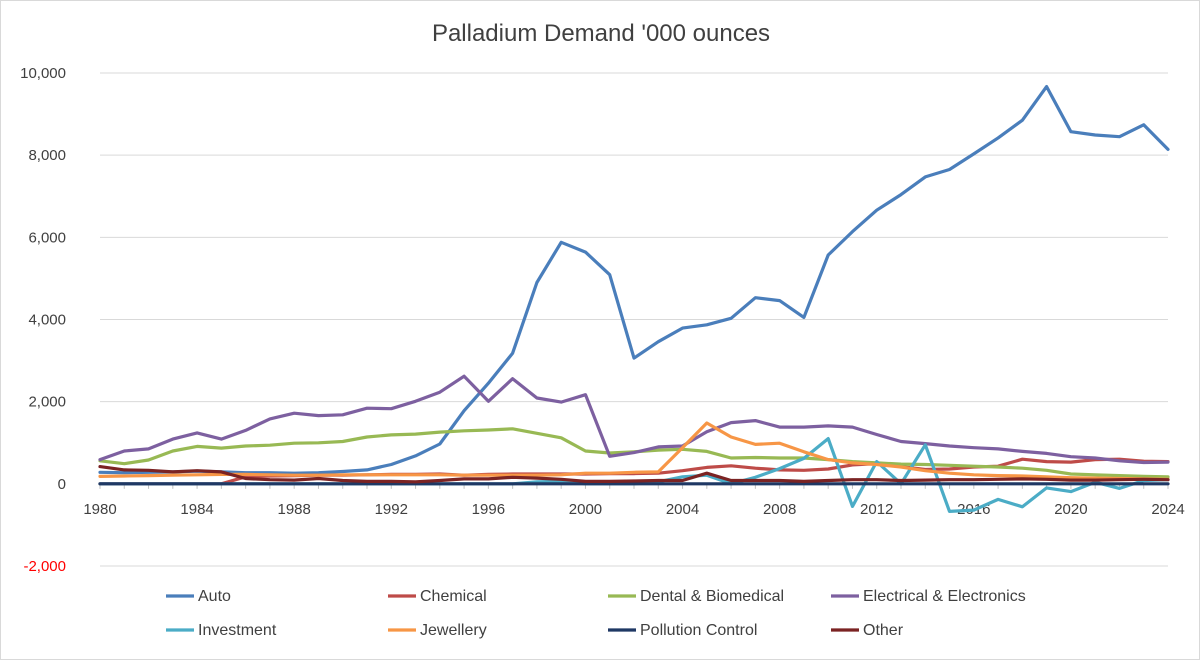  I want to click on x-tick-label: 1996, so click(488, 509).